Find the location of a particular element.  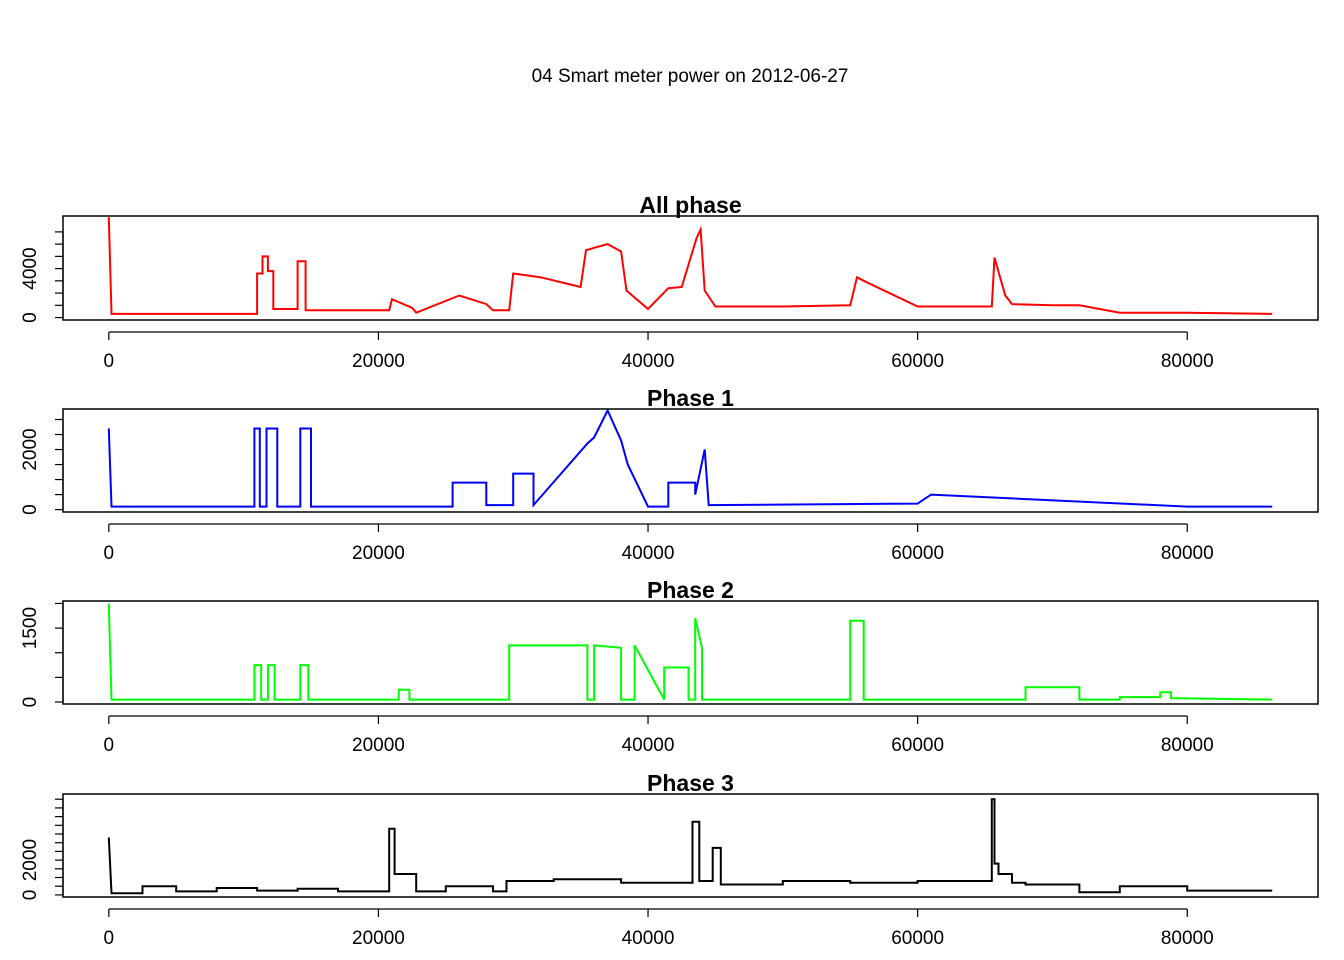

panel-1-y-axis: 0 4000 is located at coordinates (42, 277).